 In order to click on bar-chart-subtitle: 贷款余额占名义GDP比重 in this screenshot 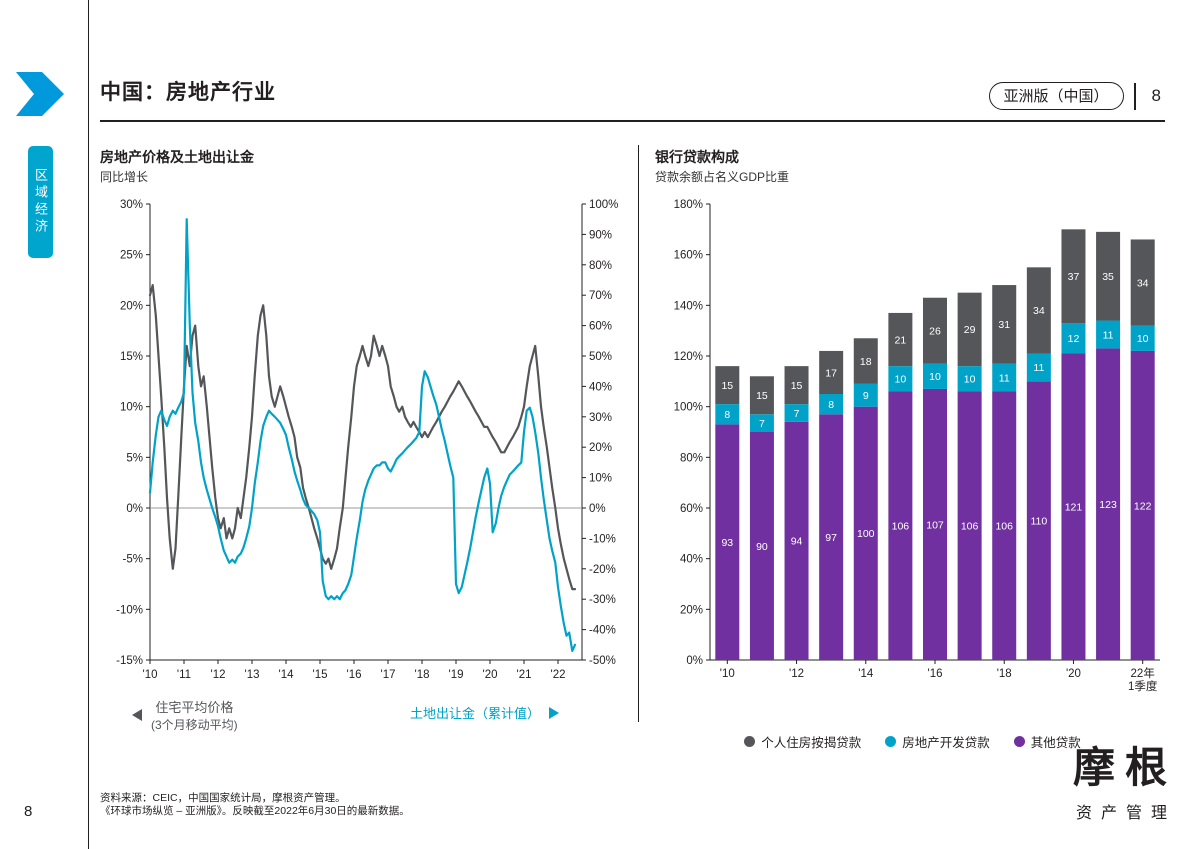, I will do `click(722, 177)`.